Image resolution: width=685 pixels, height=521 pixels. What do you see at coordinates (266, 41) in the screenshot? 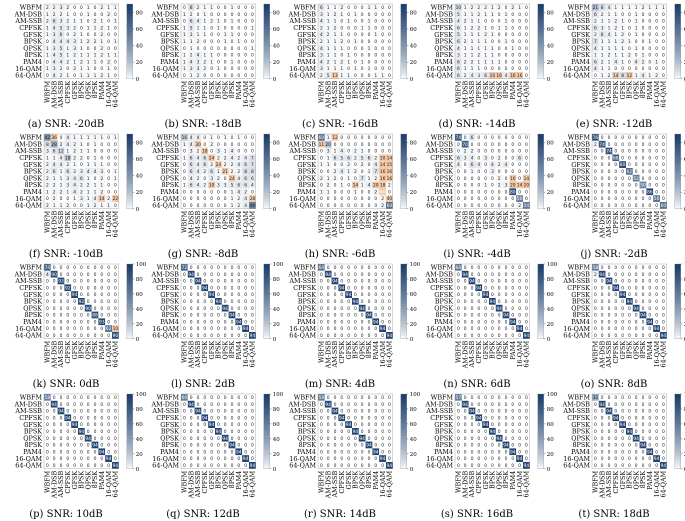
I see `colorbar-frame` at bounding box center [266, 41].